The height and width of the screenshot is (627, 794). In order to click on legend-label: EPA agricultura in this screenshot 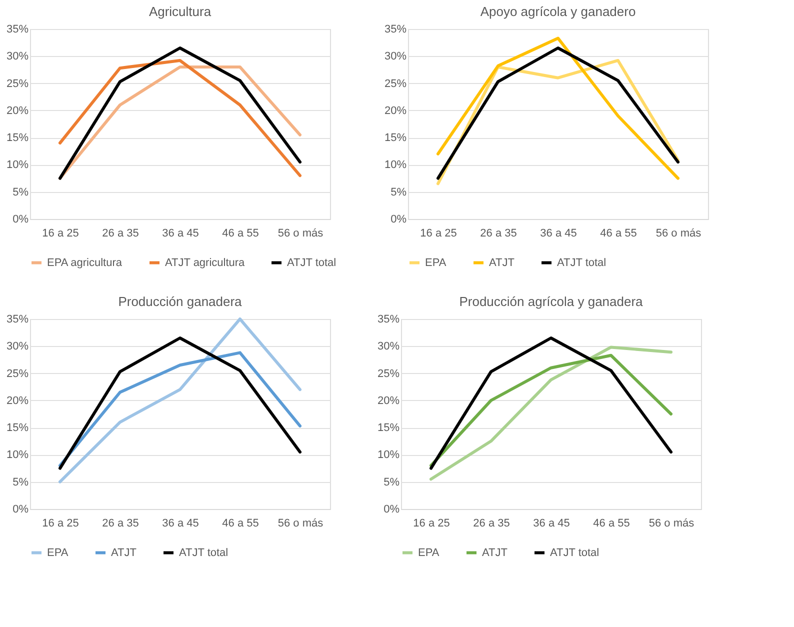, I will do `click(85, 262)`.